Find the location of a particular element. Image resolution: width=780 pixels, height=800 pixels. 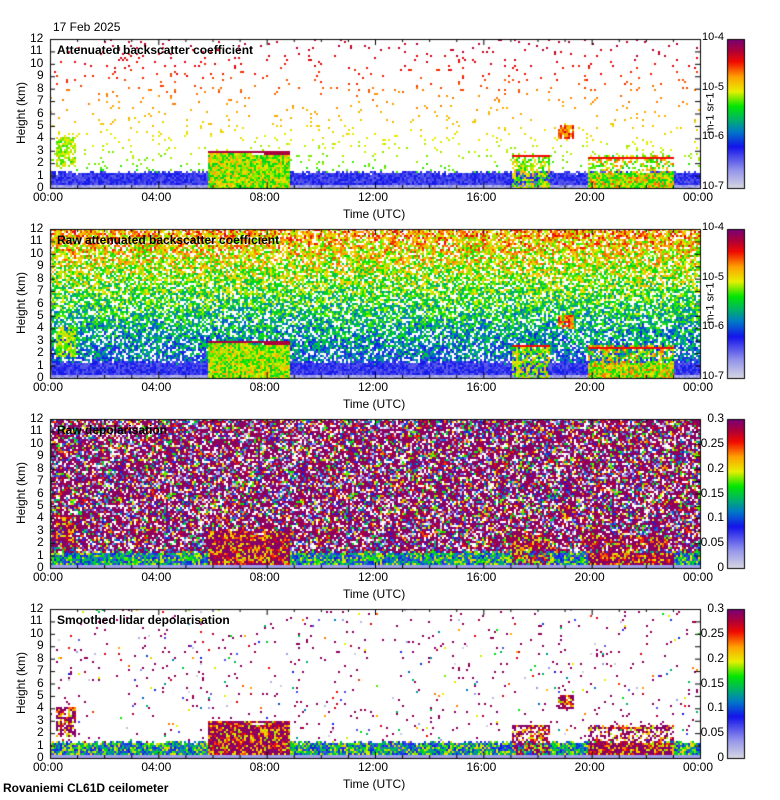

site-label: Rovaniemi CL61D ceilometer is located at coordinates (86, 788).